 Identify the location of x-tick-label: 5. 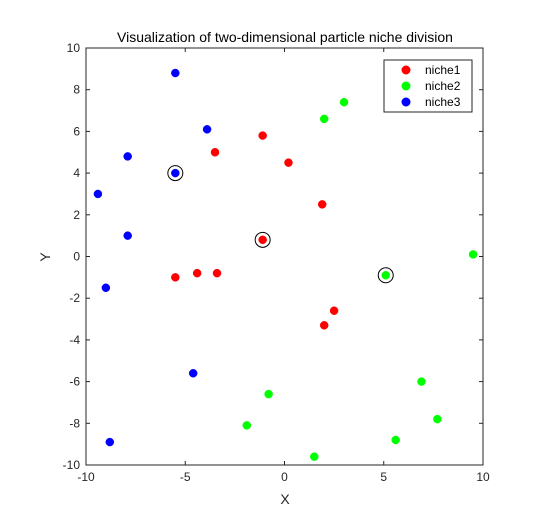
(383, 477).